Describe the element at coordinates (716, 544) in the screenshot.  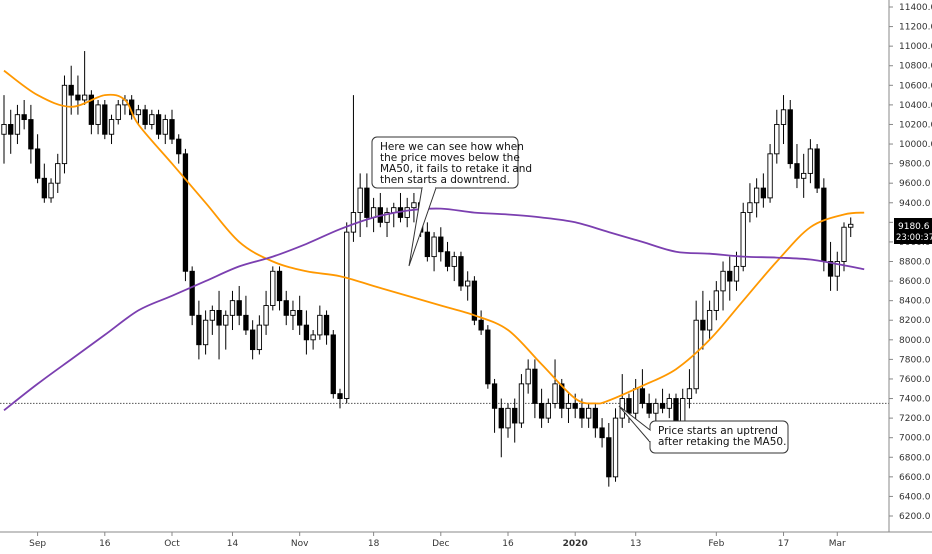
I see `x-tick-label: Feb` at that location.